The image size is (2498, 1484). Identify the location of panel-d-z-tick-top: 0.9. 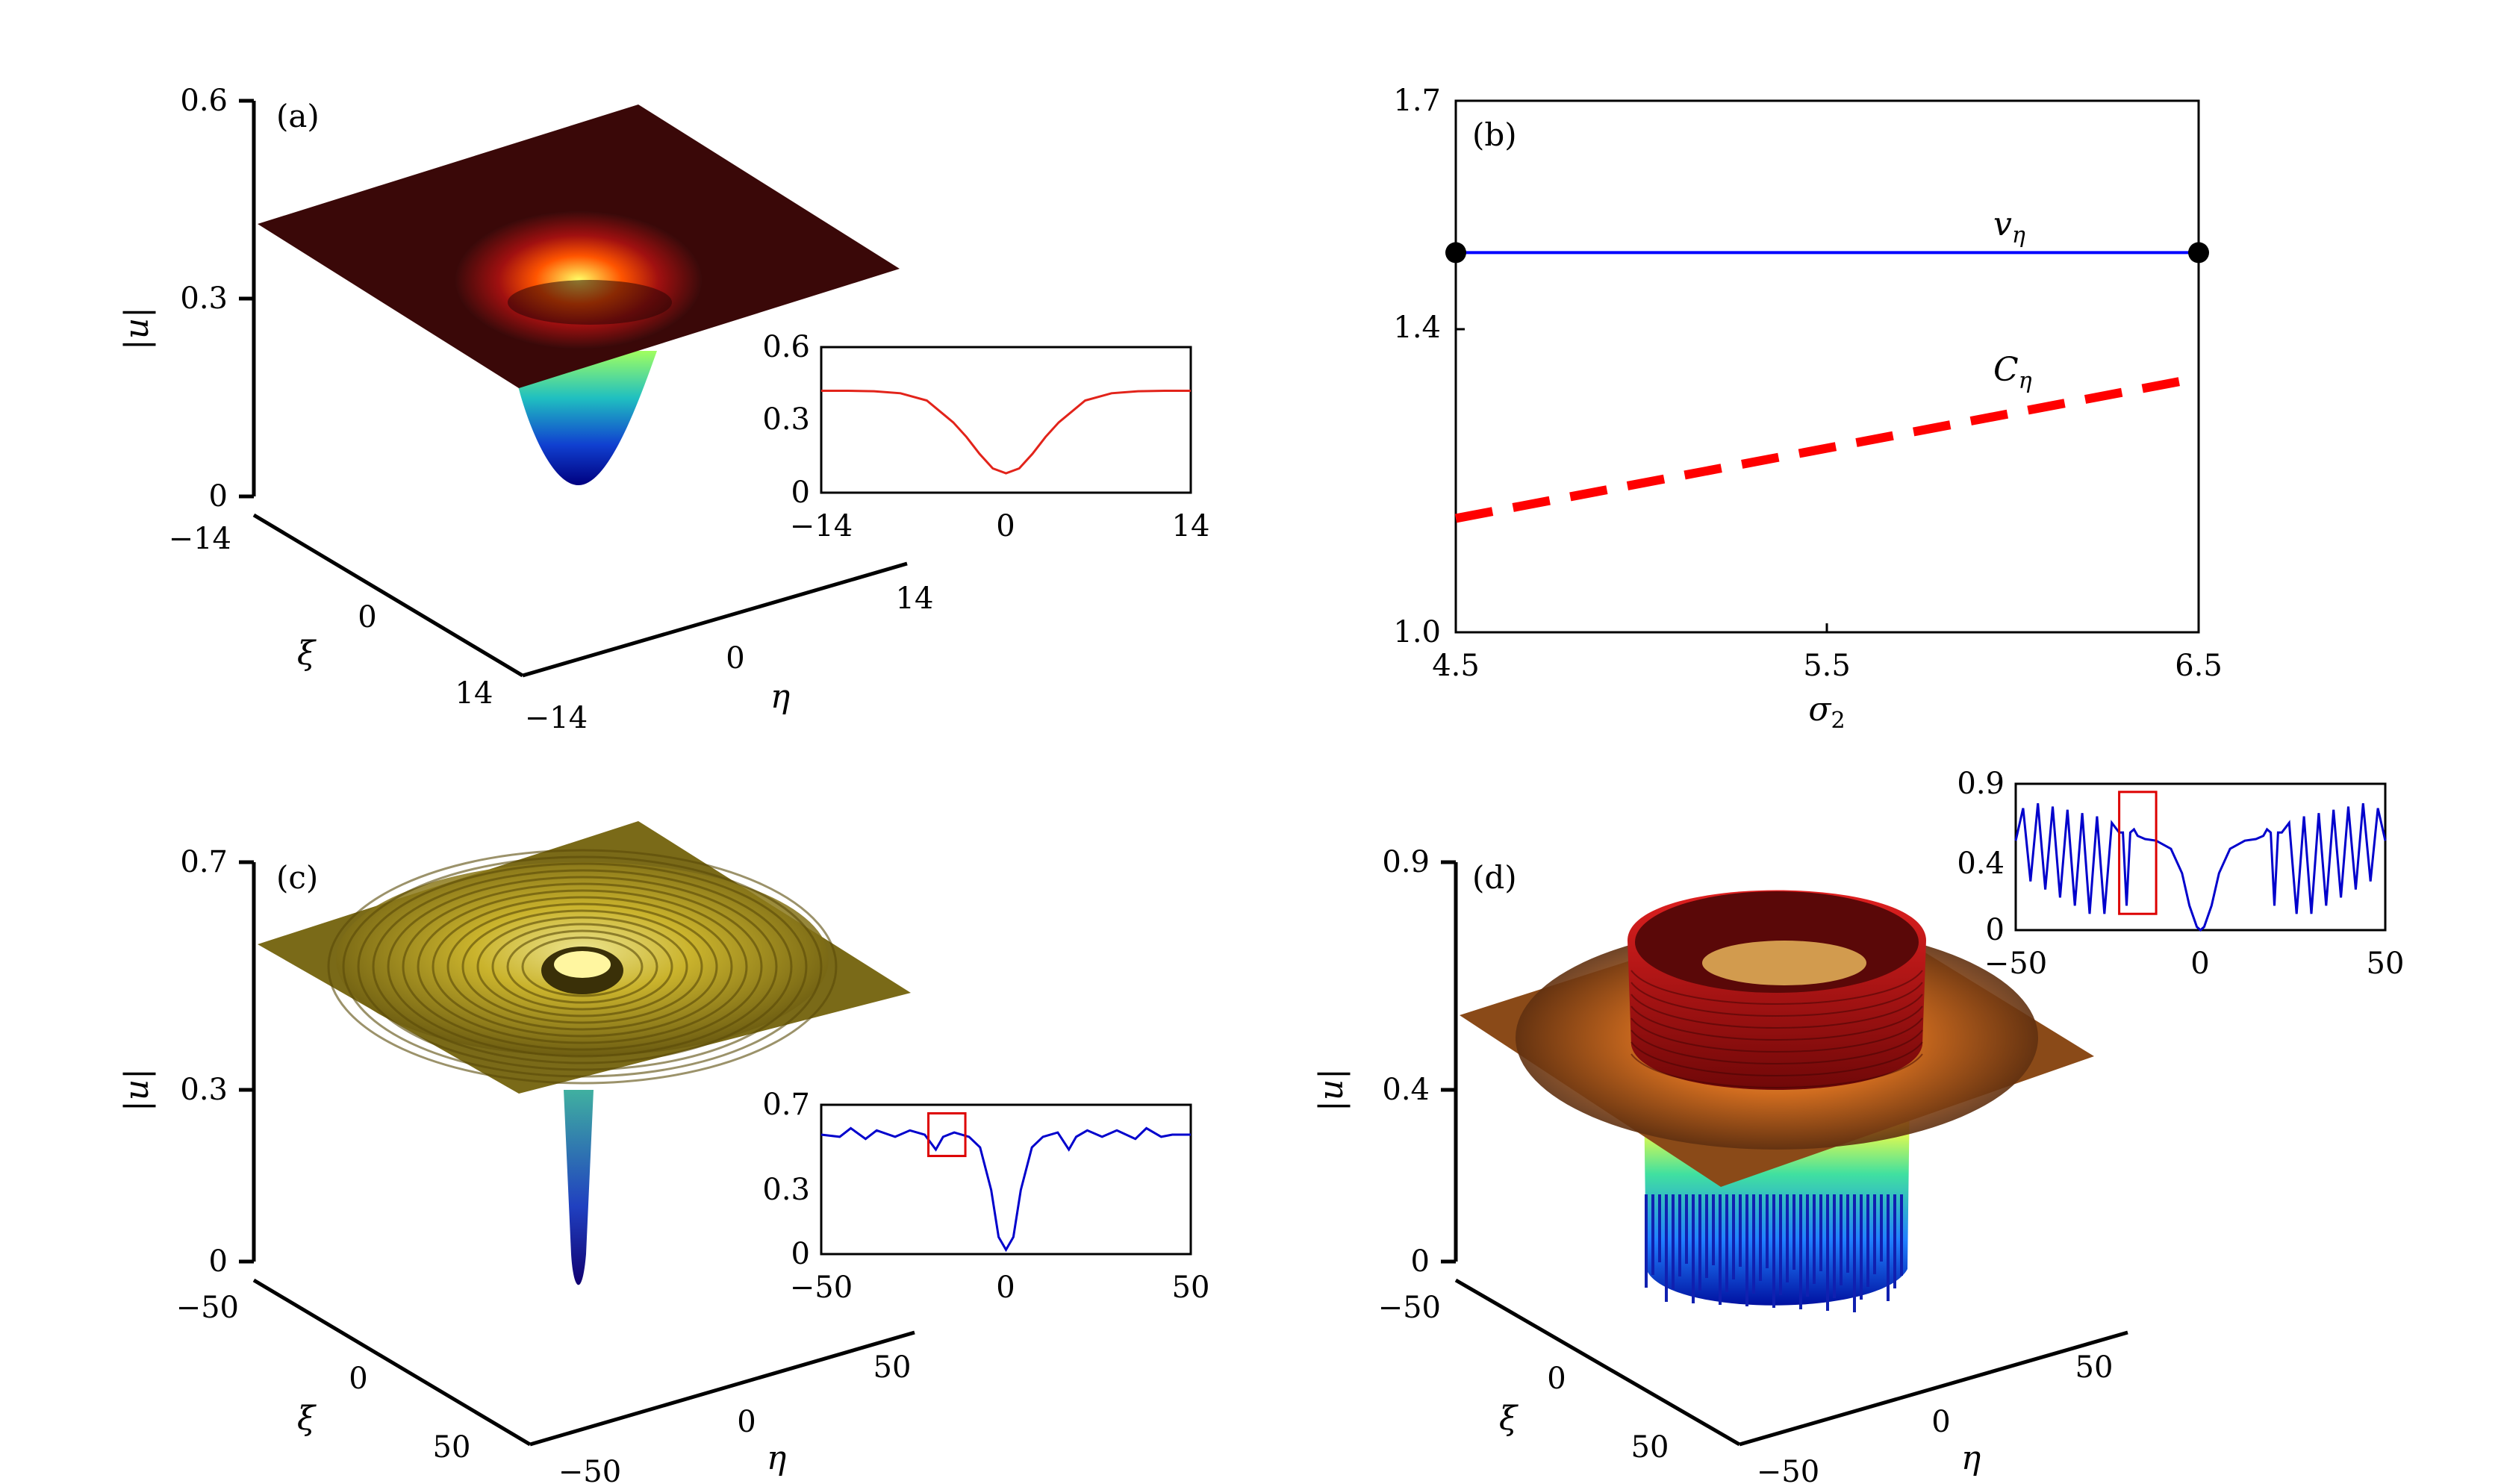
(1406, 862).